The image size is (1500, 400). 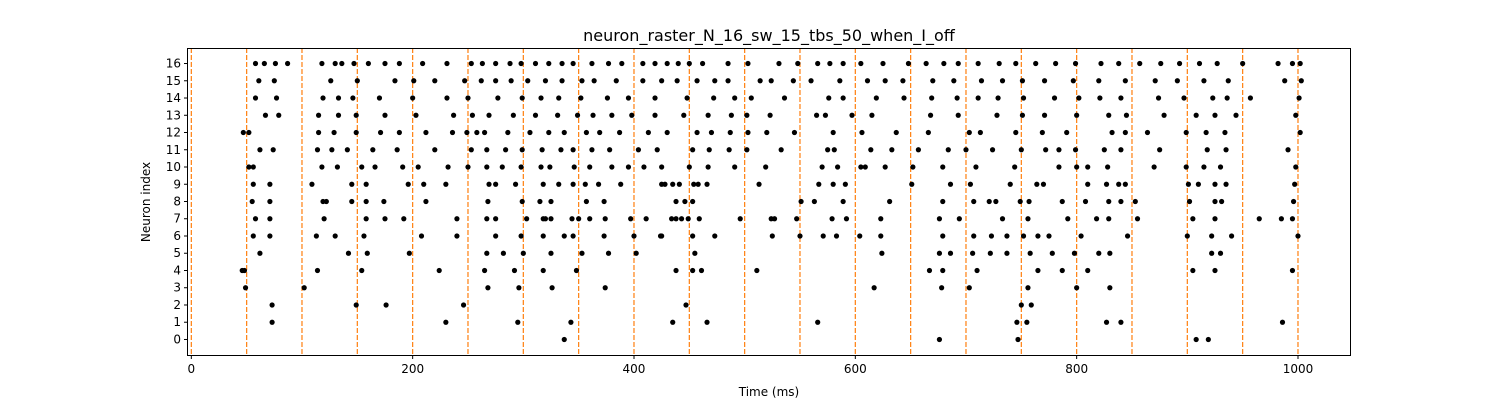 I want to click on y-tick-label: 6, so click(x=177, y=236).